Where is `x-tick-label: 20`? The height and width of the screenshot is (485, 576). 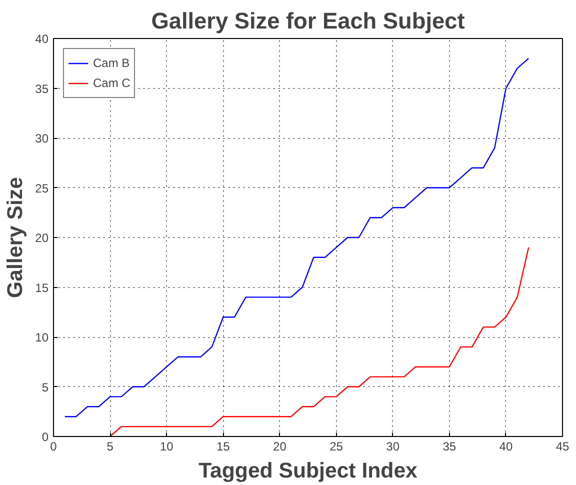 x-tick-label: 20 is located at coordinates (280, 447).